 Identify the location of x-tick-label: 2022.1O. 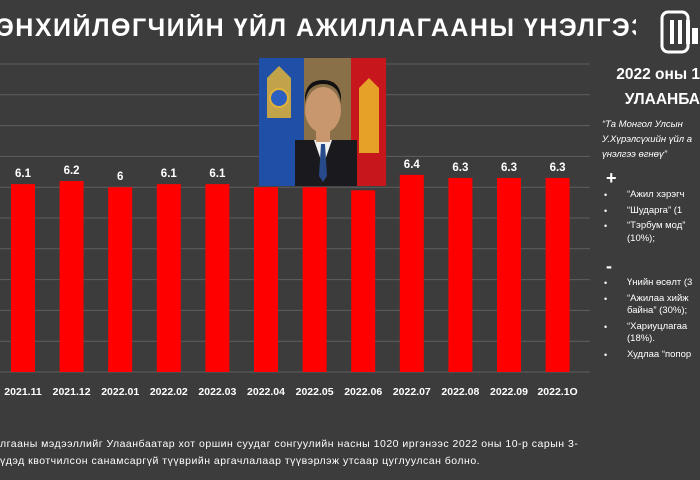
(557, 392).